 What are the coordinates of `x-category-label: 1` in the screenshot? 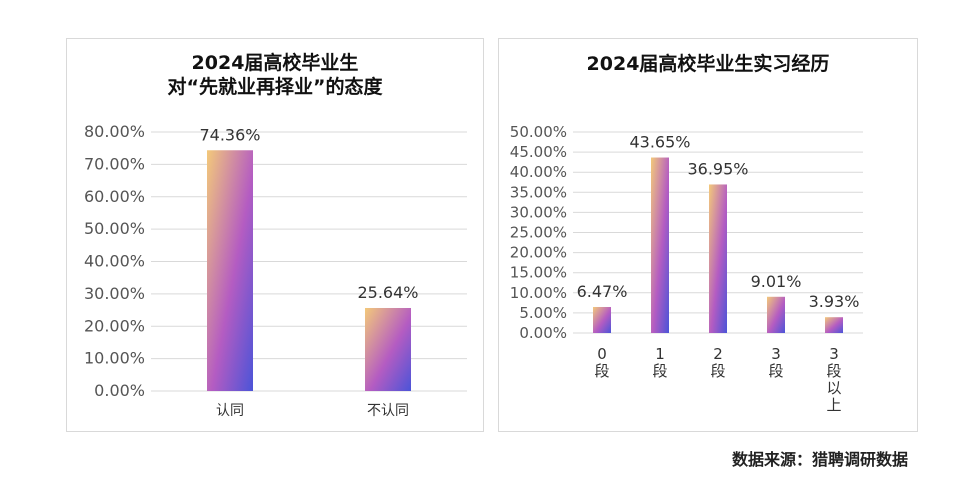 It's located at (660, 354).